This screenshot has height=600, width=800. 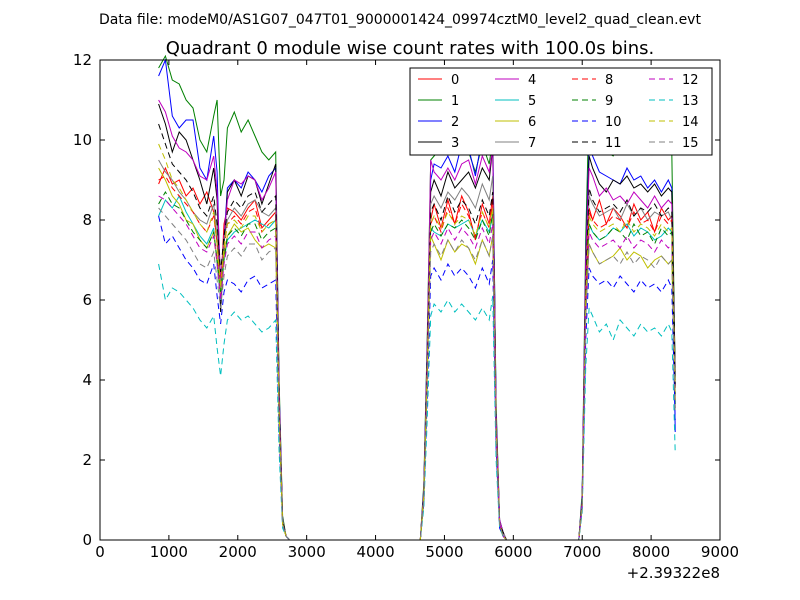 What do you see at coordinates (532, 122) in the screenshot?
I see `legend-label-6: 6` at bounding box center [532, 122].